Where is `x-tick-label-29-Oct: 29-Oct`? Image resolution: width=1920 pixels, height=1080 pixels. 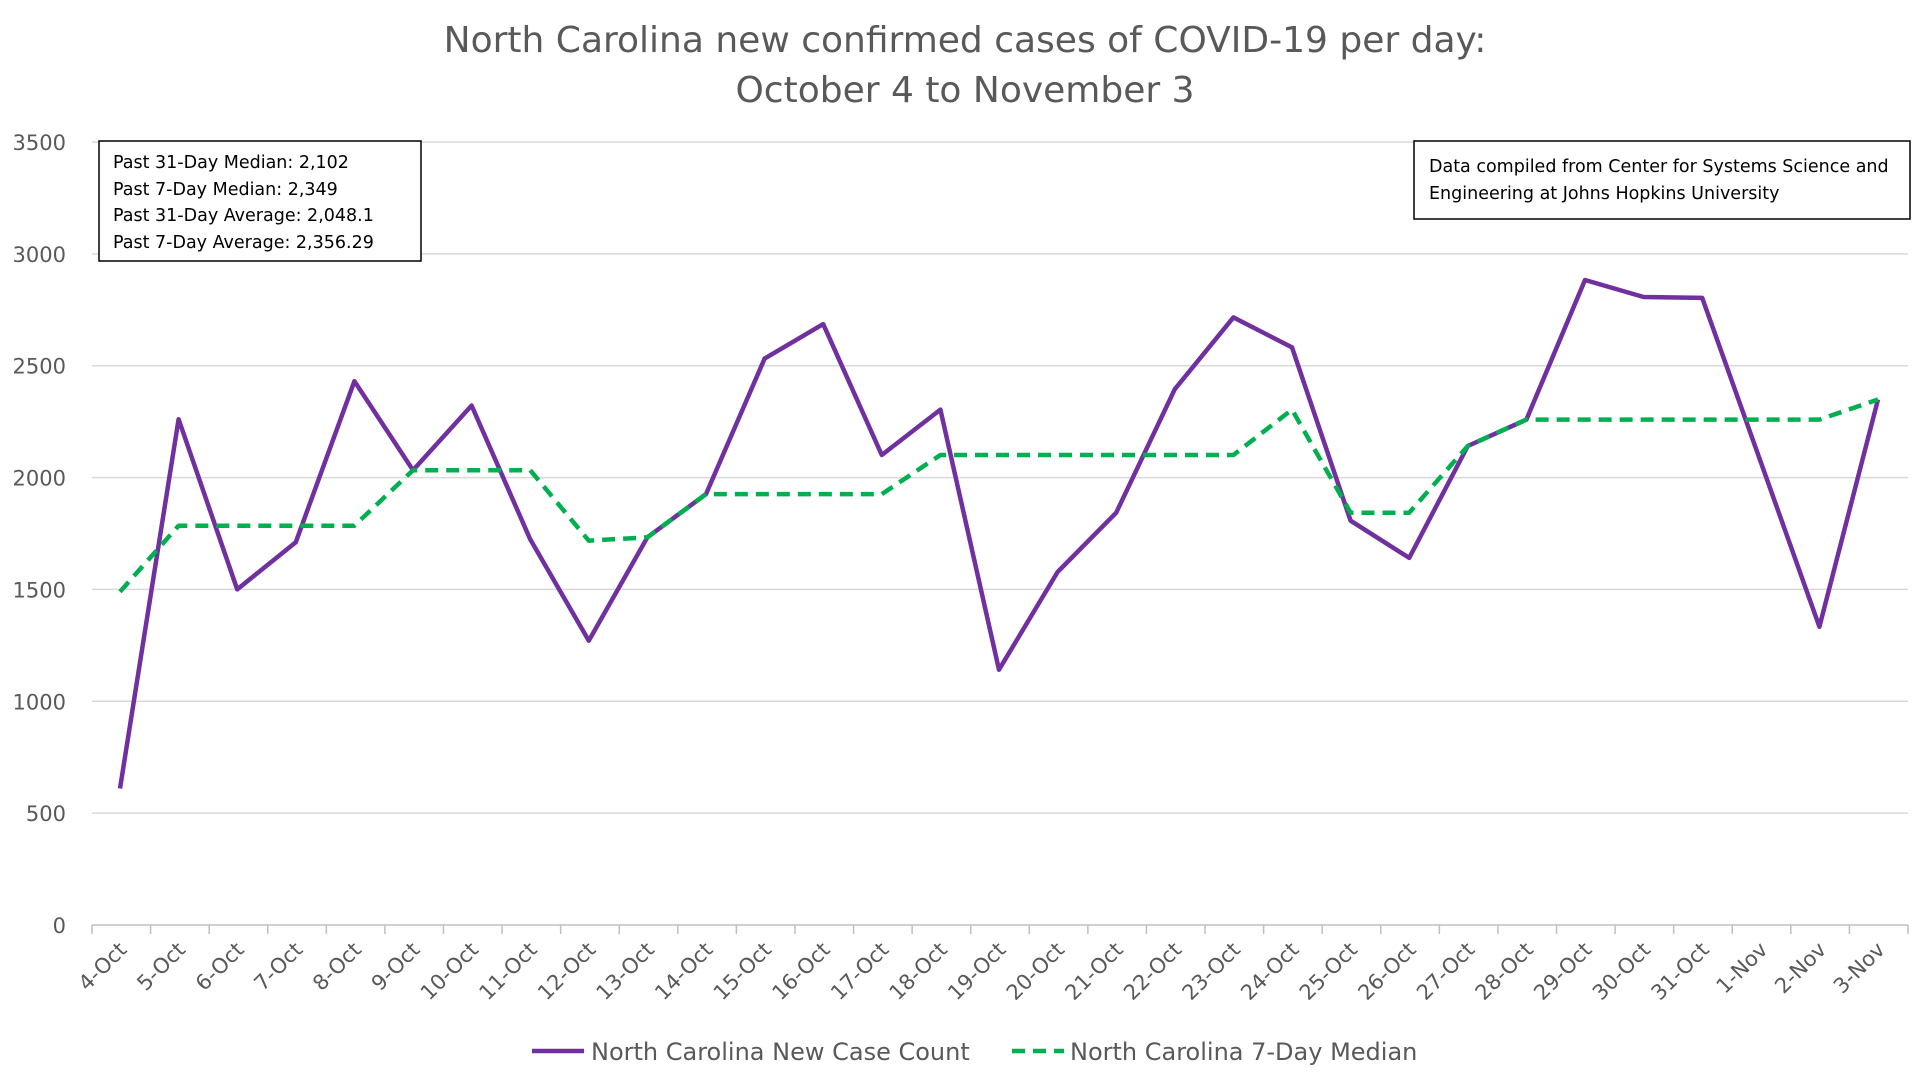 x-tick-label-29-Oct: 29-Oct is located at coordinates (1562, 971).